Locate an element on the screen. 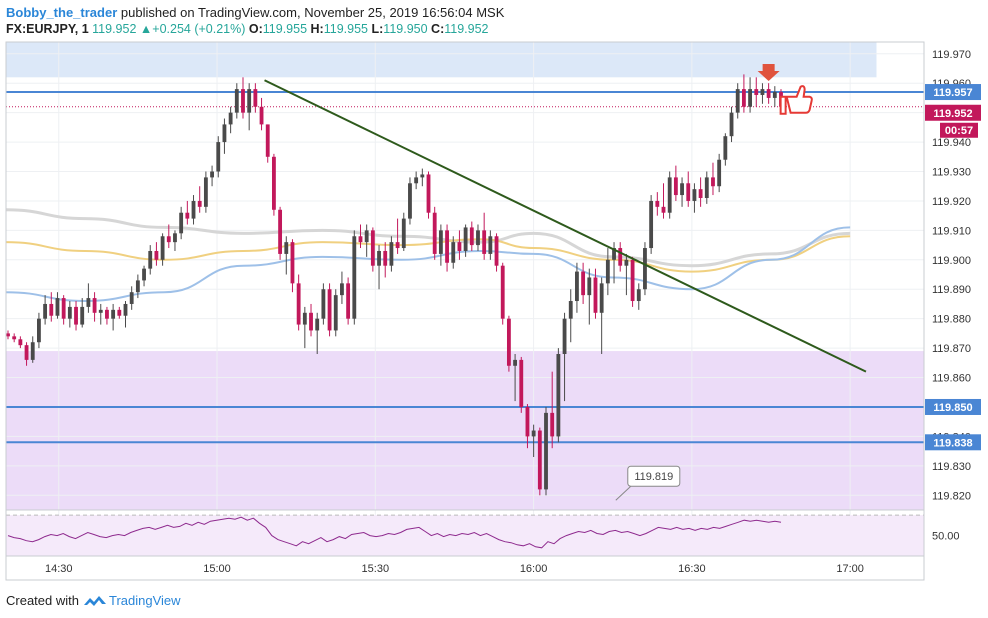 This screenshot has width=988, height=618. y-tick-label: 119.900 is located at coordinates (951, 261).